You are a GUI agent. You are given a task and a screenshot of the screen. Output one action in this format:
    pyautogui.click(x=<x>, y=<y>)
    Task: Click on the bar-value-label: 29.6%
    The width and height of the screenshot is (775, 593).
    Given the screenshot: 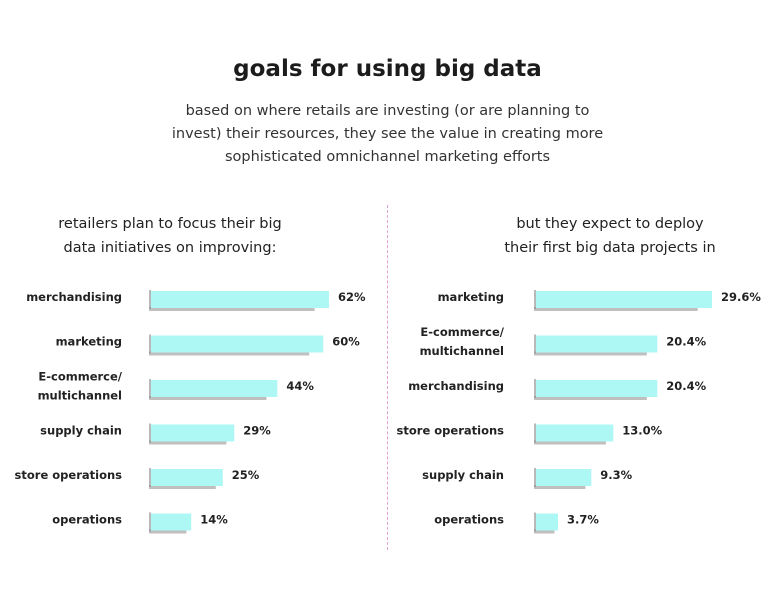 What is the action you would take?
    pyautogui.click(x=741, y=297)
    